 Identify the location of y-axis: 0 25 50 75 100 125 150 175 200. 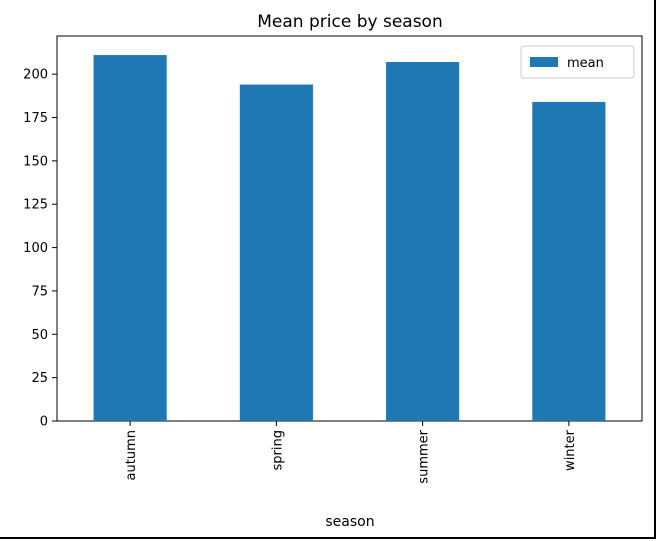
(40, 249).